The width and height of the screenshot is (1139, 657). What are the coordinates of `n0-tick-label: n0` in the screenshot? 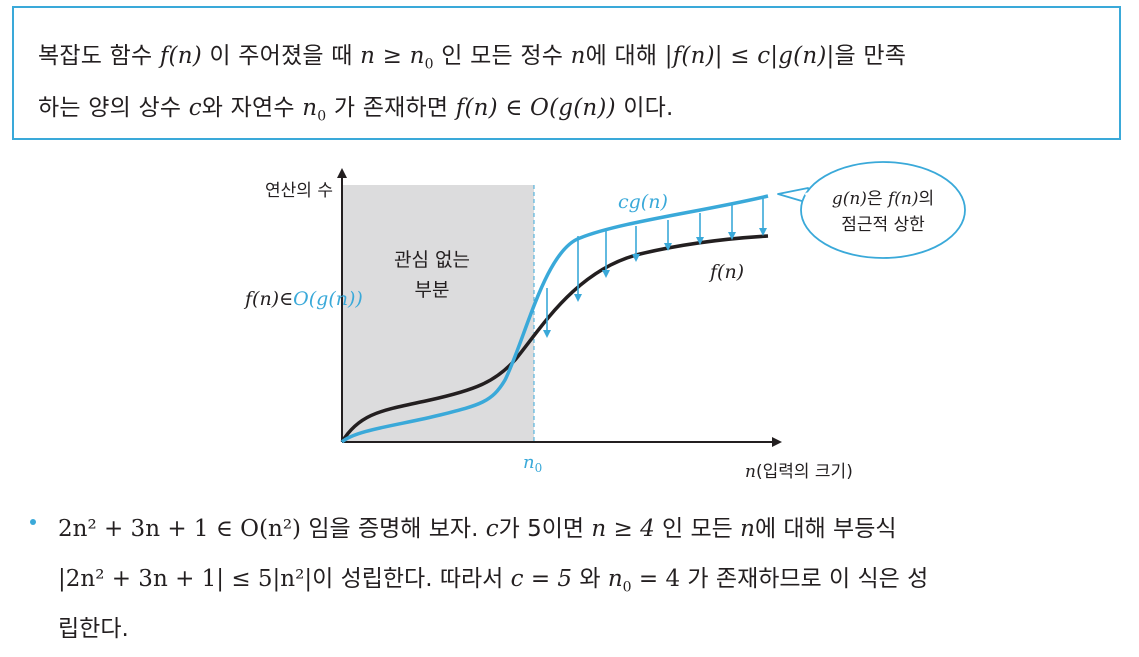 It's located at (532, 463).